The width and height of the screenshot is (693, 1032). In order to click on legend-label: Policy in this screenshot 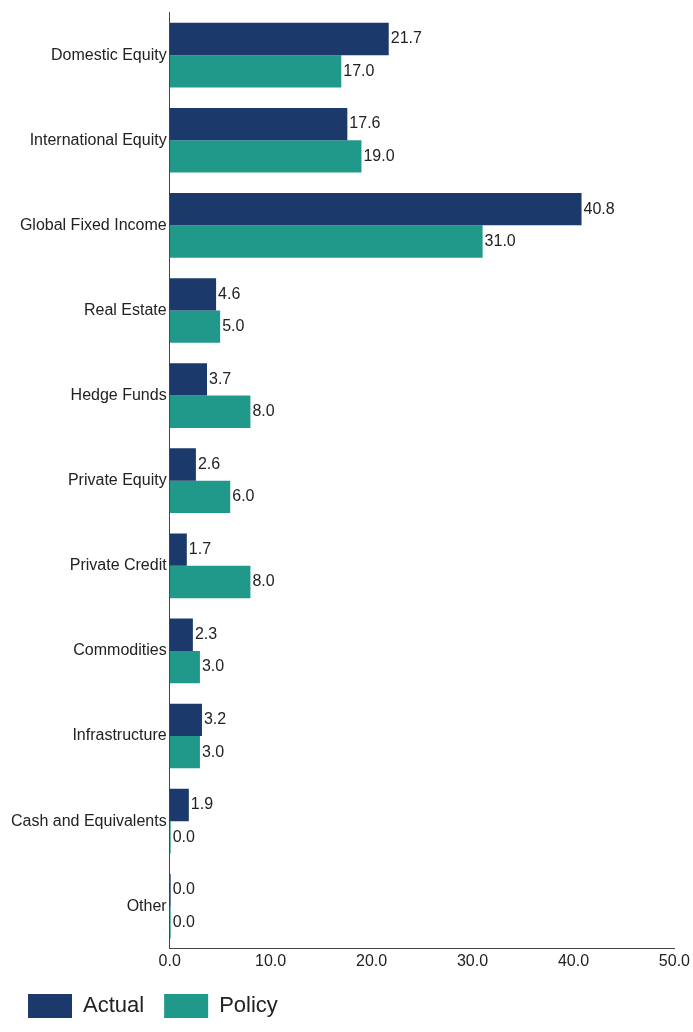, I will do `click(248, 1005)`.